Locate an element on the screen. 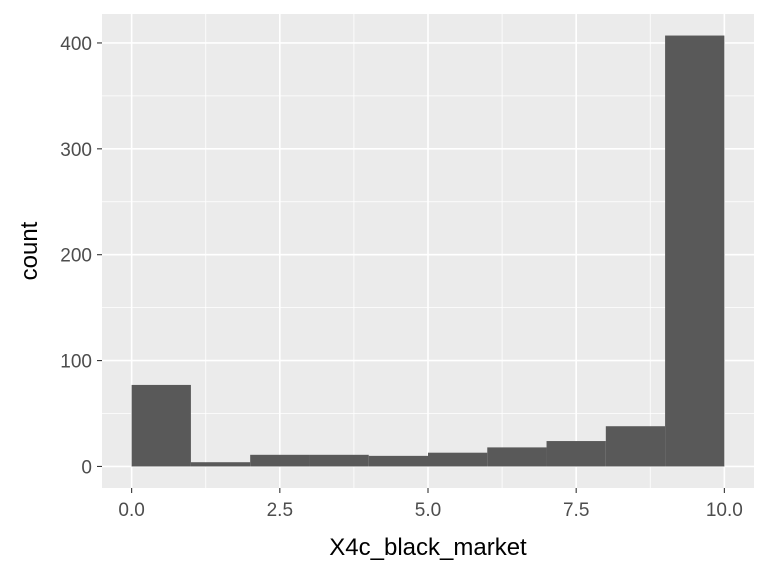 The width and height of the screenshot is (768, 576). x-tick-label: 0.0 is located at coordinates (131, 510).